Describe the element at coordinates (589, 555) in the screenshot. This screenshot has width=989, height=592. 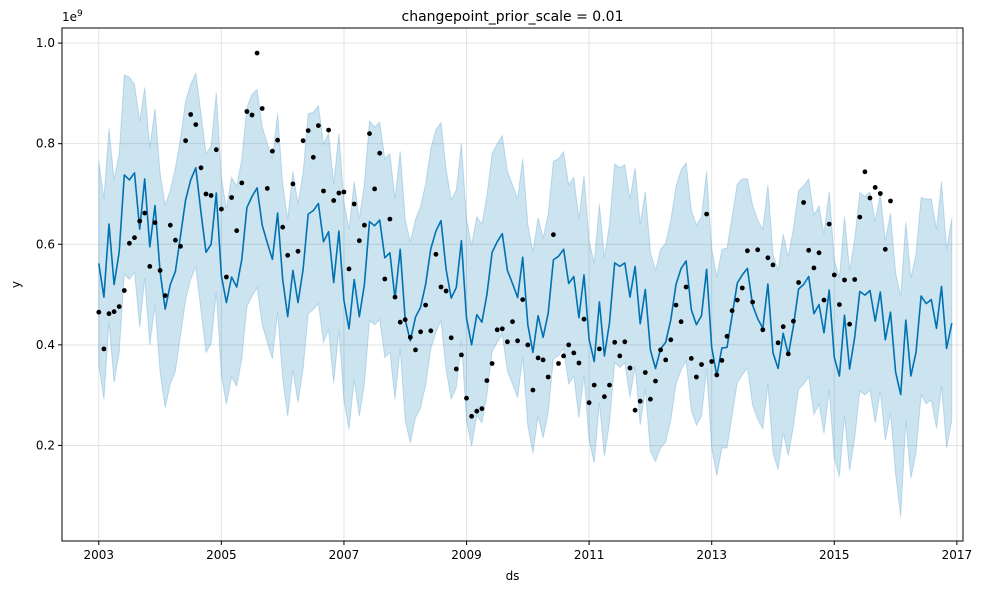
I see `x-tick-label: 2011` at that location.